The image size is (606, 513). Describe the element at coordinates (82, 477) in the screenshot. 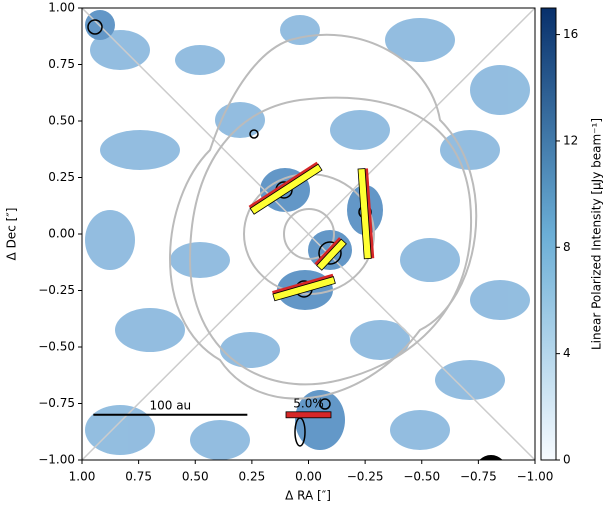

I see `x-tick-label: 1.00` at that location.